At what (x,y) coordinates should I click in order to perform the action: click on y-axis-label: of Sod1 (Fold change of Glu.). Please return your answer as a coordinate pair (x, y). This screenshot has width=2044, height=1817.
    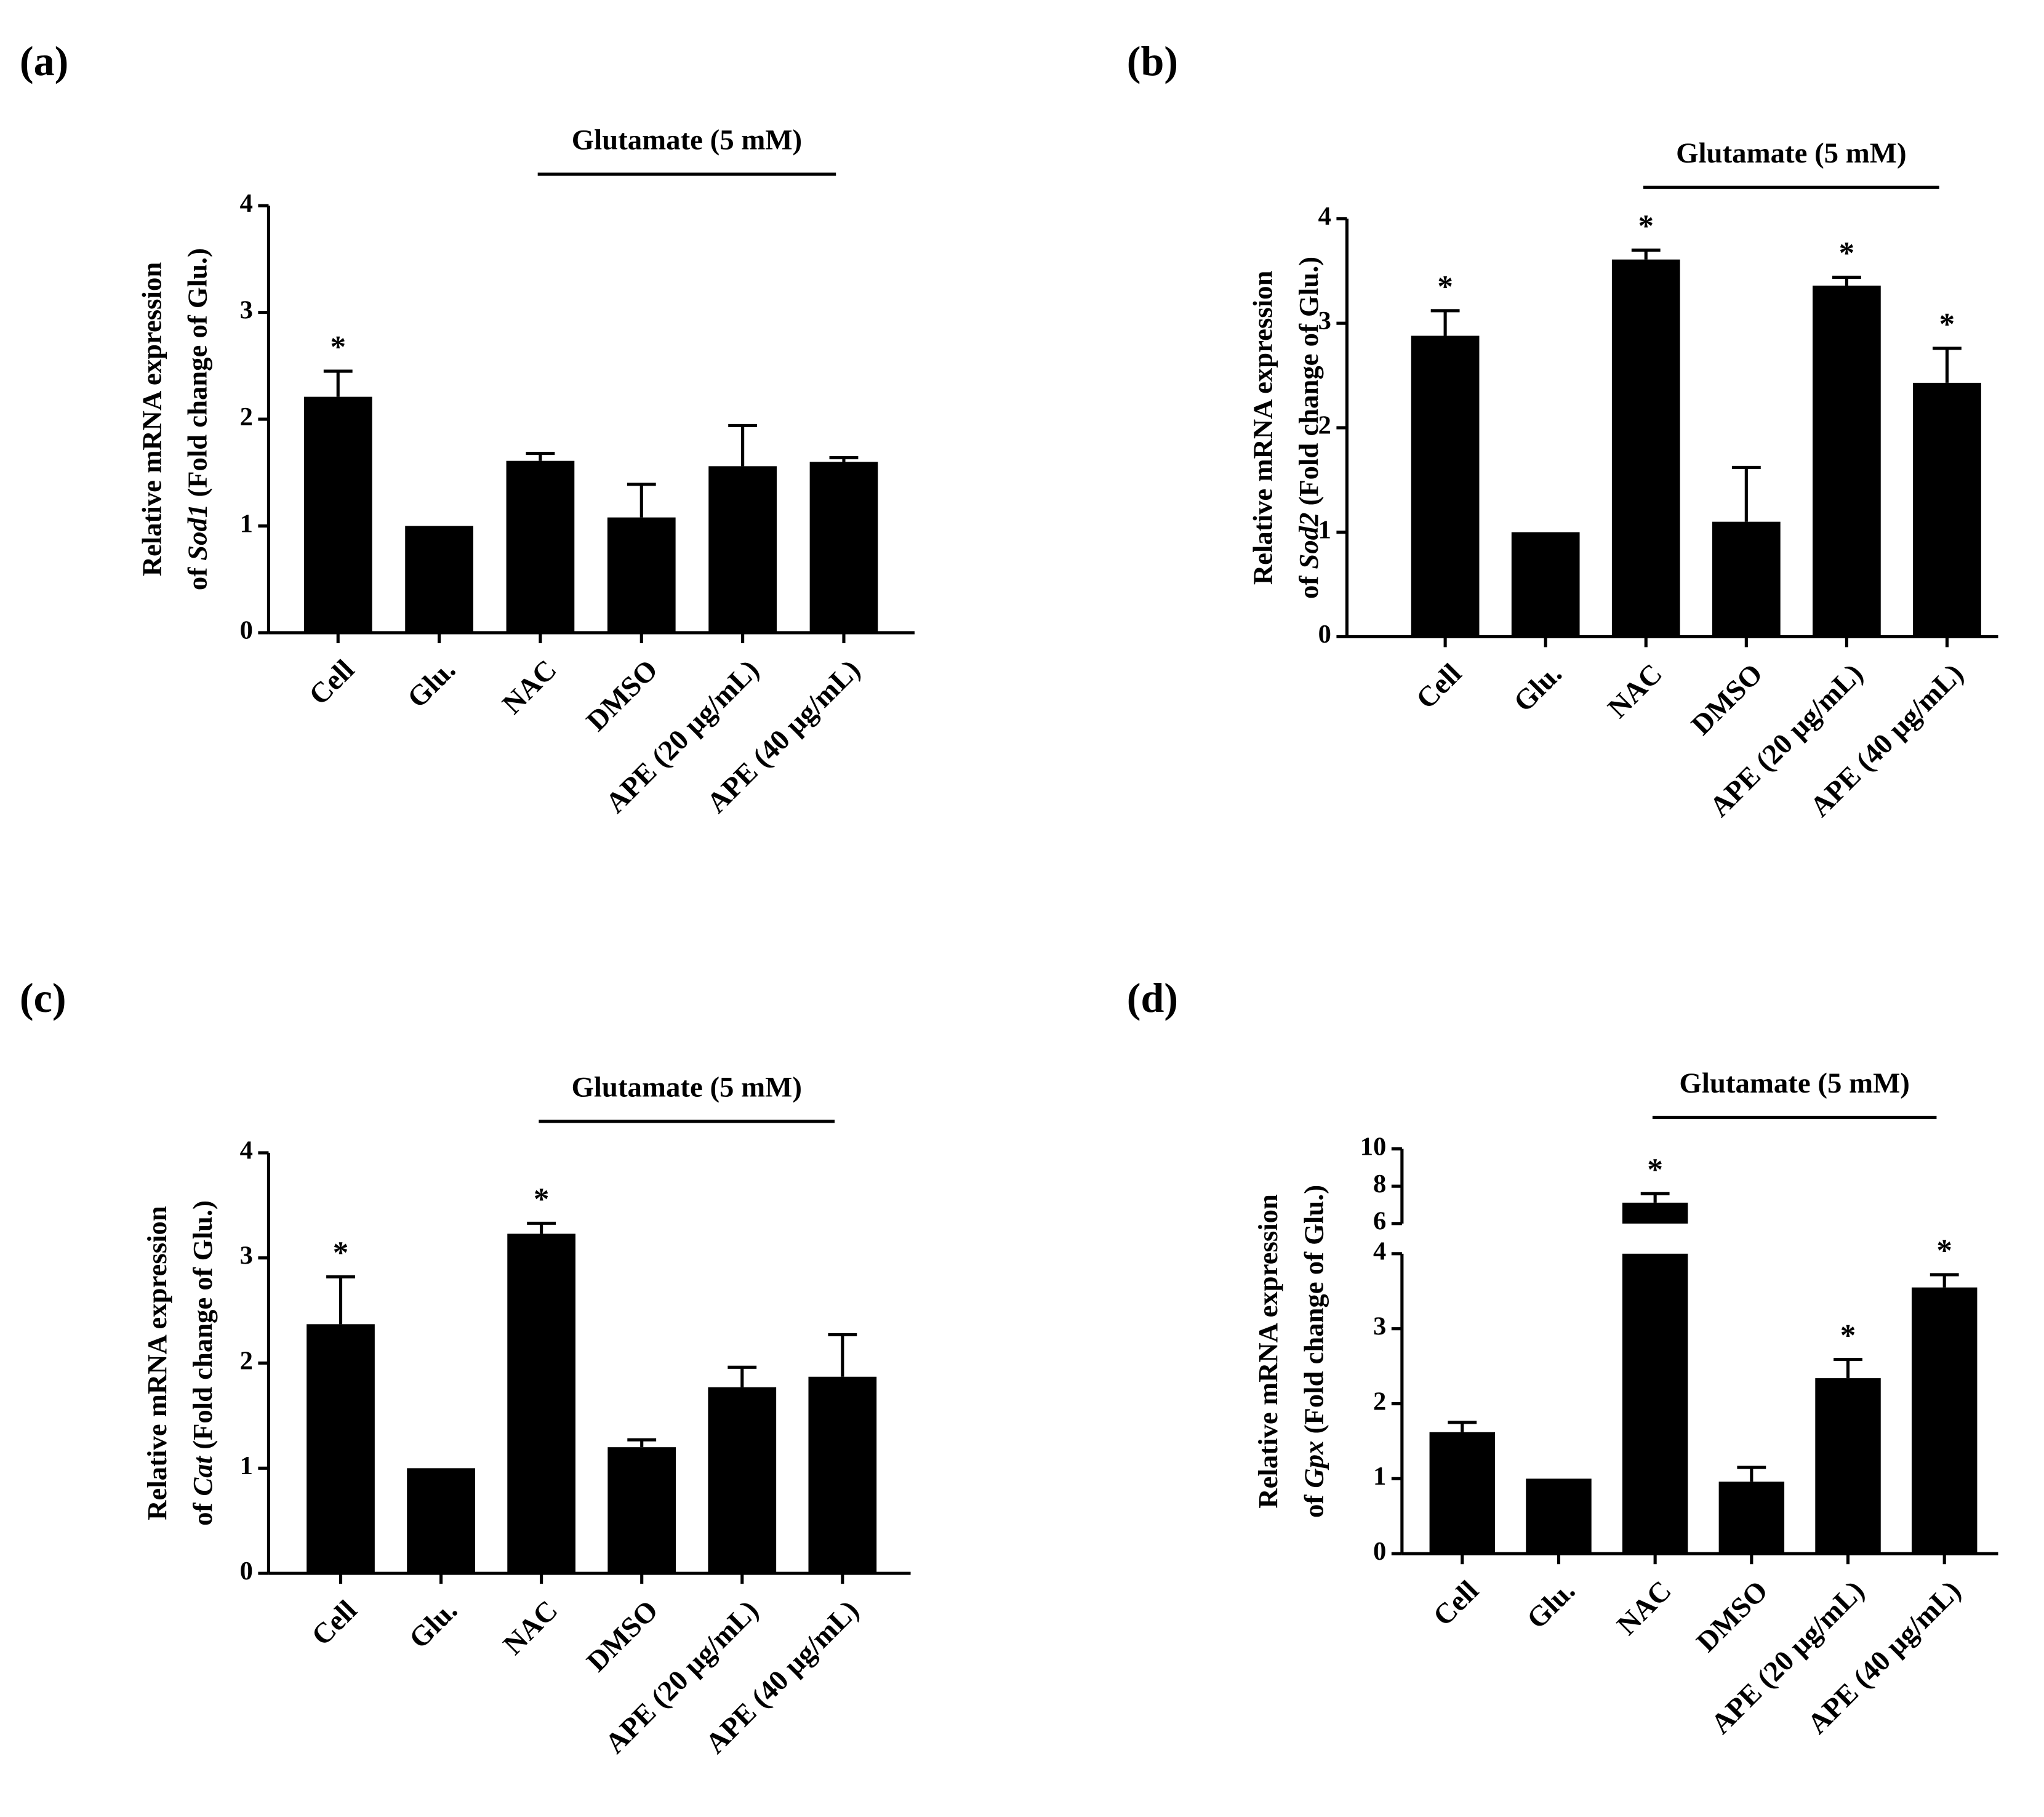
    Looking at the image, I should click on (197, 419).